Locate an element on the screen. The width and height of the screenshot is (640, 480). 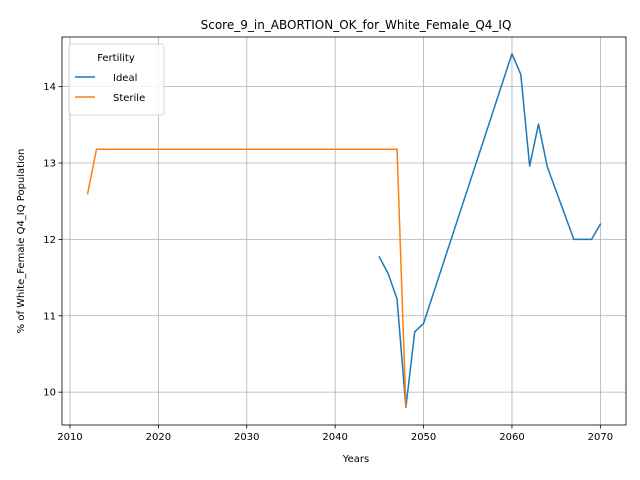
y-tick-label: 14 is located at coordinates (49, 87).